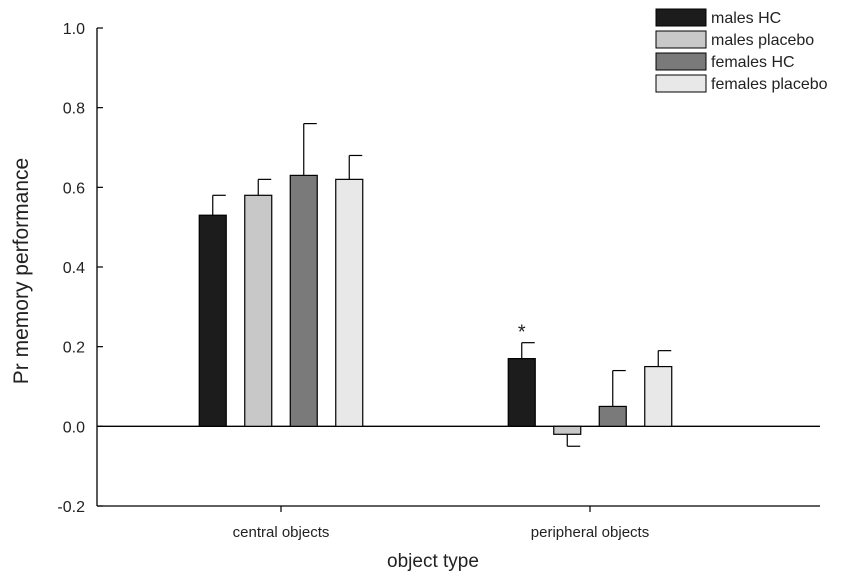 Image resolution: width=861 pixels, height=576 pixels. I want to click on y-tick-label: -0.2, so click(71, 507).